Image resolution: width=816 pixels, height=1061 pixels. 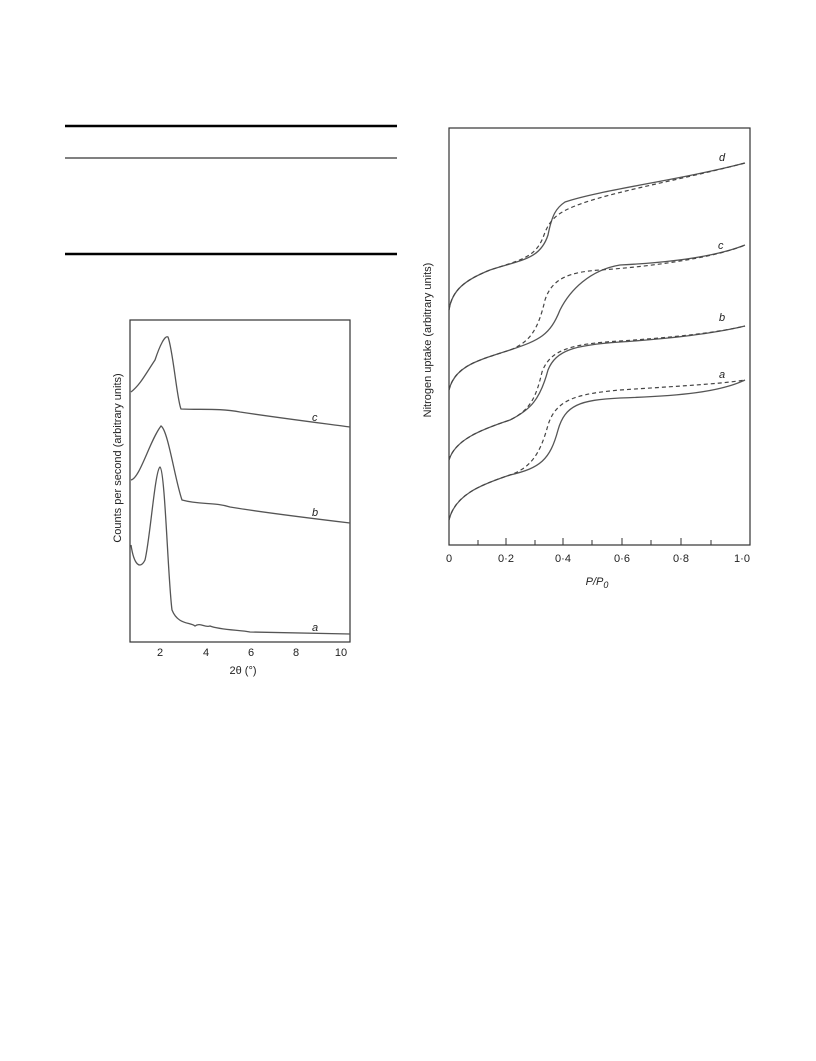 I want to click on x-axis-label: P/P0, so click(x=597, y=583).